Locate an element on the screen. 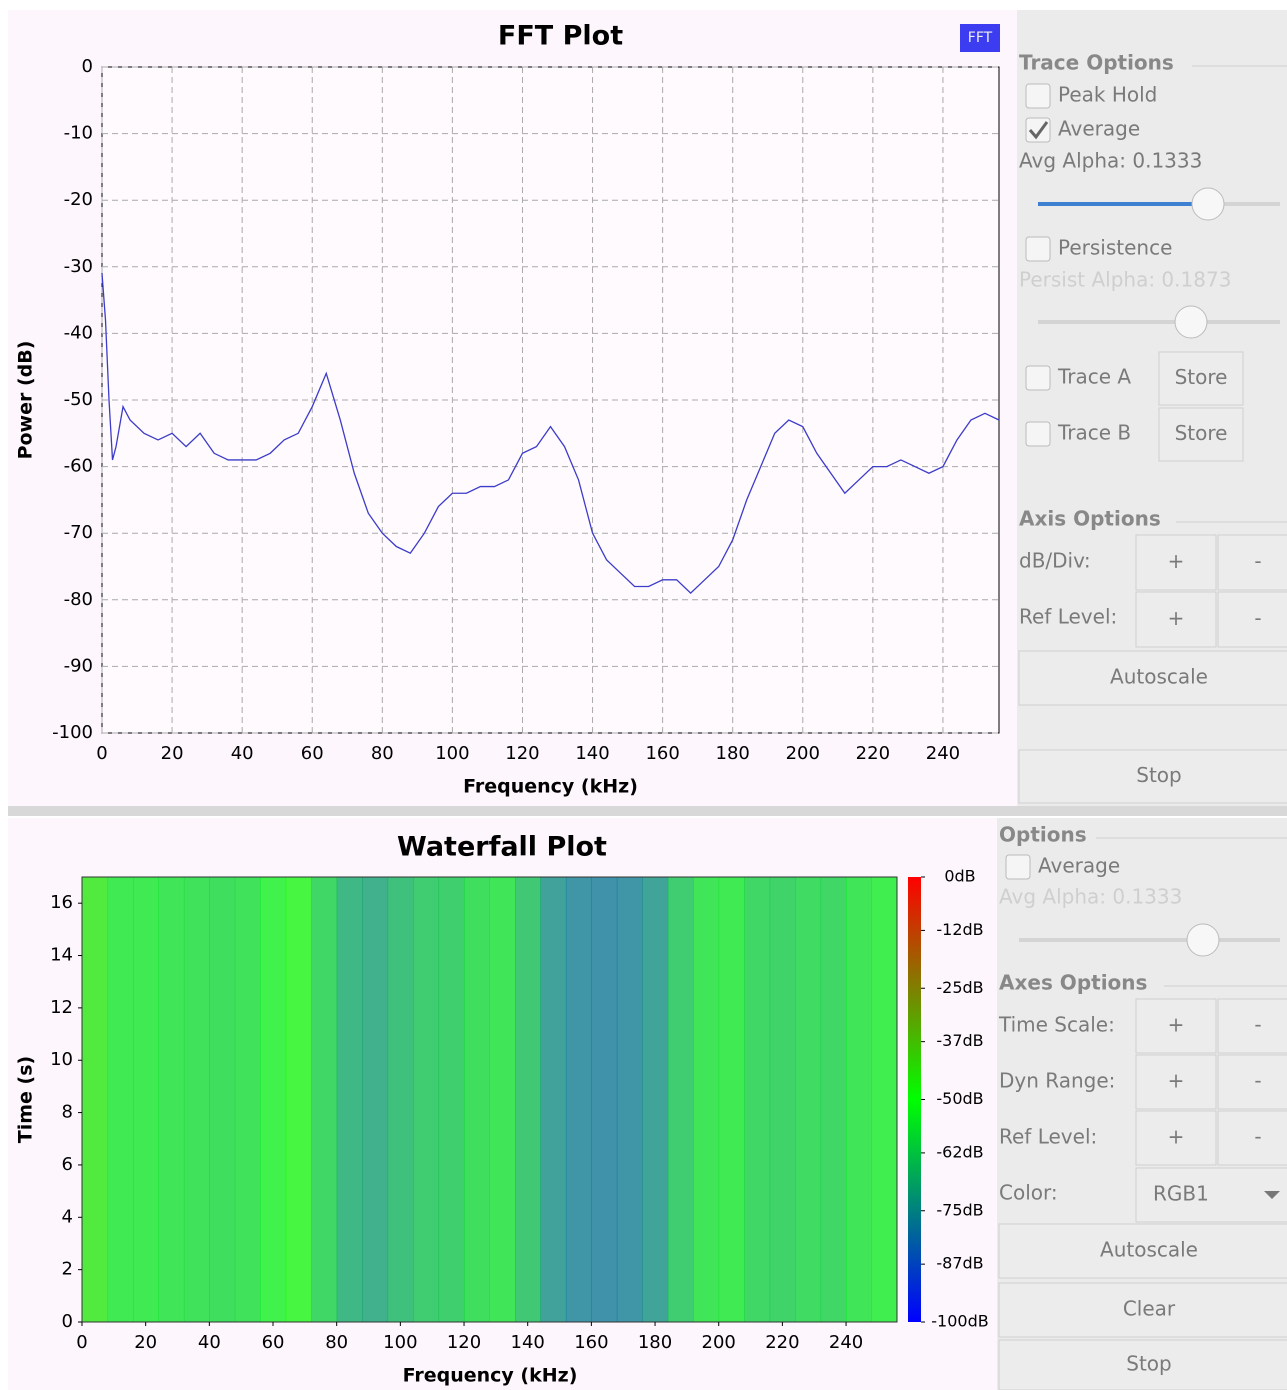  y-tick-label: 6 is located at coordinates (67, 1164).